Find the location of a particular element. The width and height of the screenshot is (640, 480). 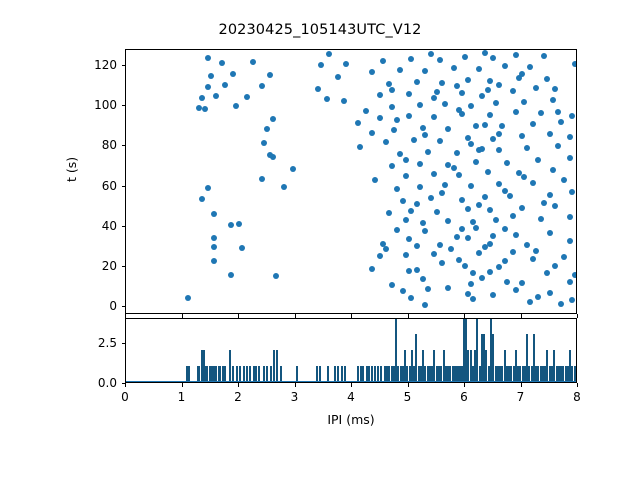

hist-x-tick-label: 6 is located at coordinates (464, 397).